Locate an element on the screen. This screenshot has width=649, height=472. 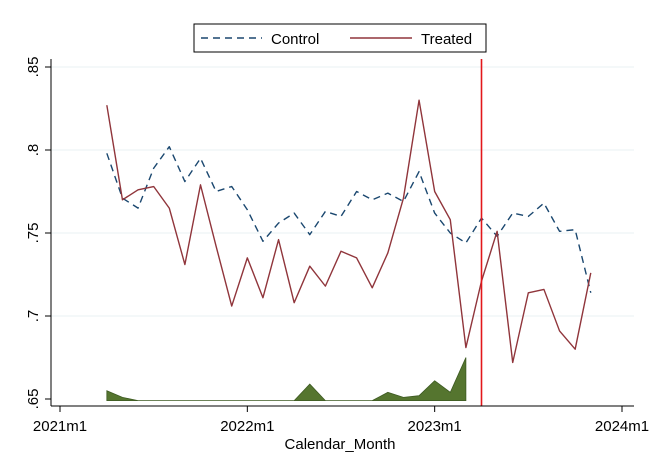
y-tick-label: .85 is located at coordinates (33, 67).